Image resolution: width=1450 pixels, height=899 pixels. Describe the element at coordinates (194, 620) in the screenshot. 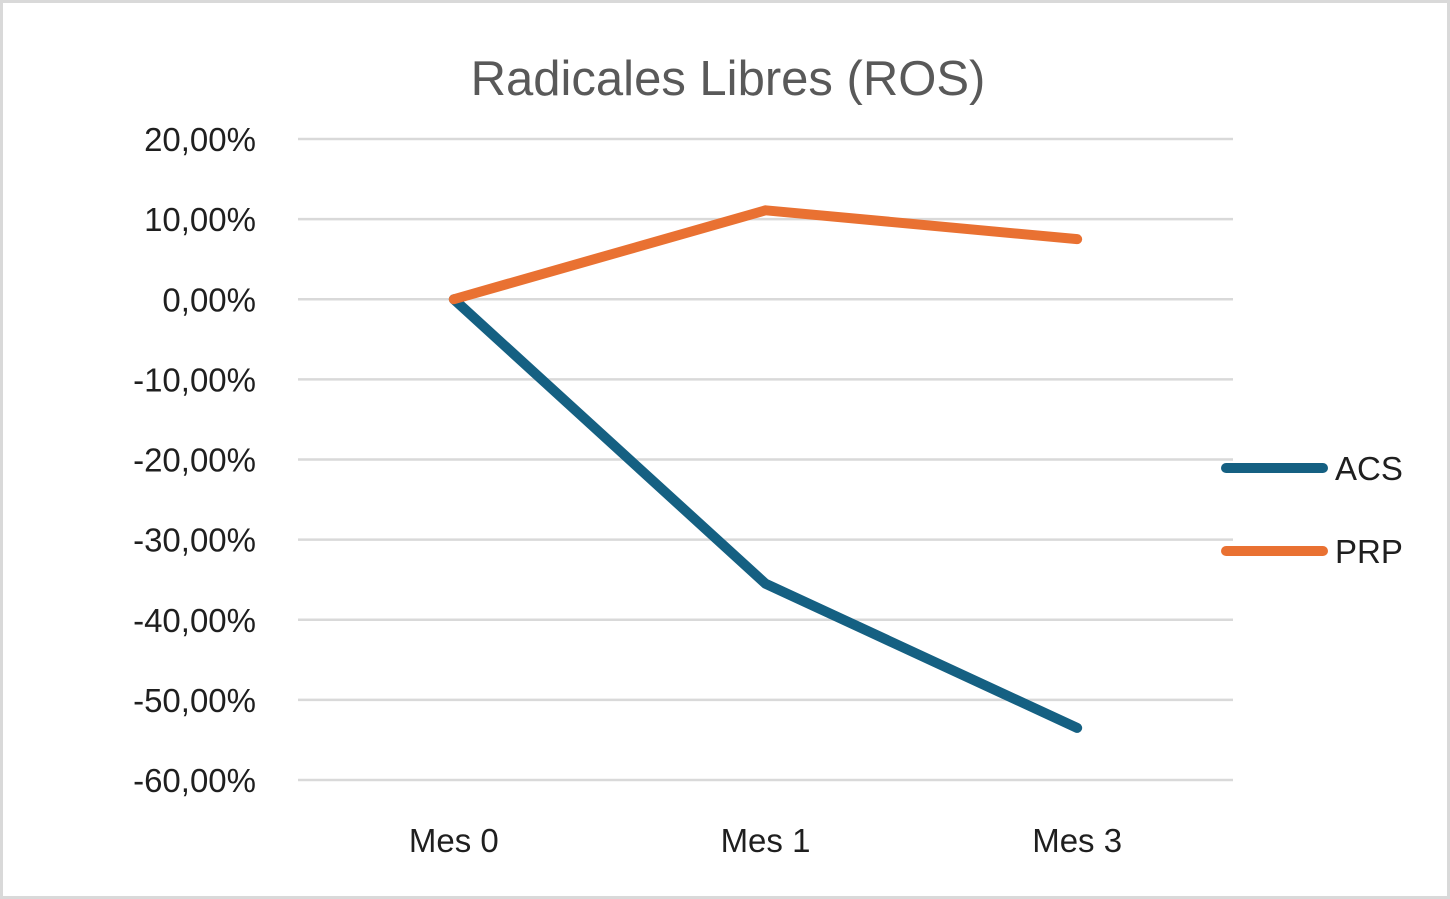

I see `y-axis-tick-label: -40,00%` at that location.